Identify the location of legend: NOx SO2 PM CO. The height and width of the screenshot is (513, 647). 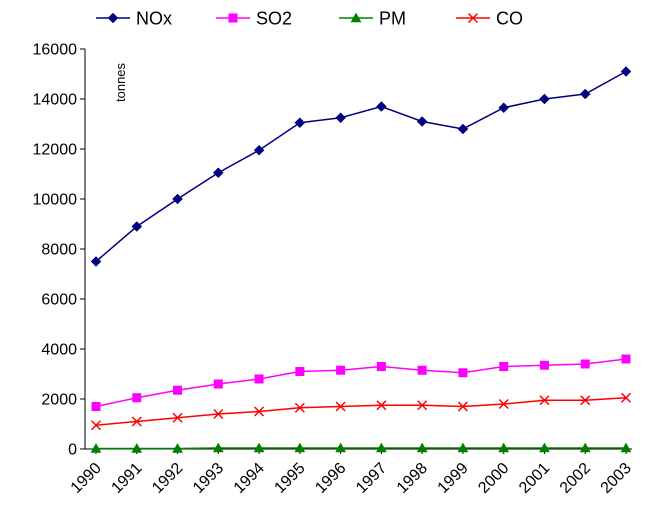
(309, 19).